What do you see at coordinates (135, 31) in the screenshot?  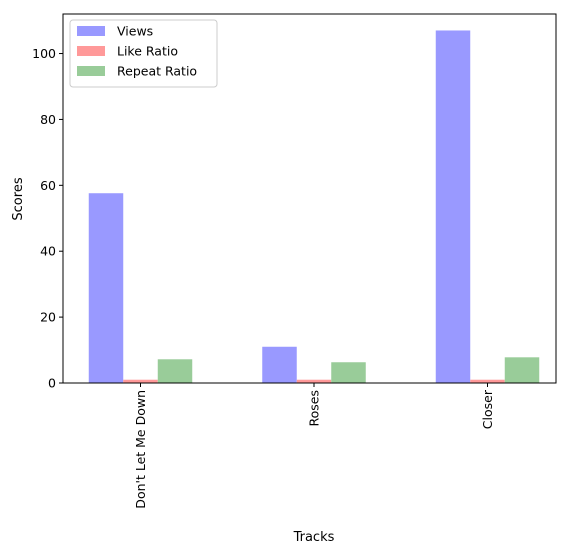 I see `legend-label-views: Views` at bounding box center [135, 31].